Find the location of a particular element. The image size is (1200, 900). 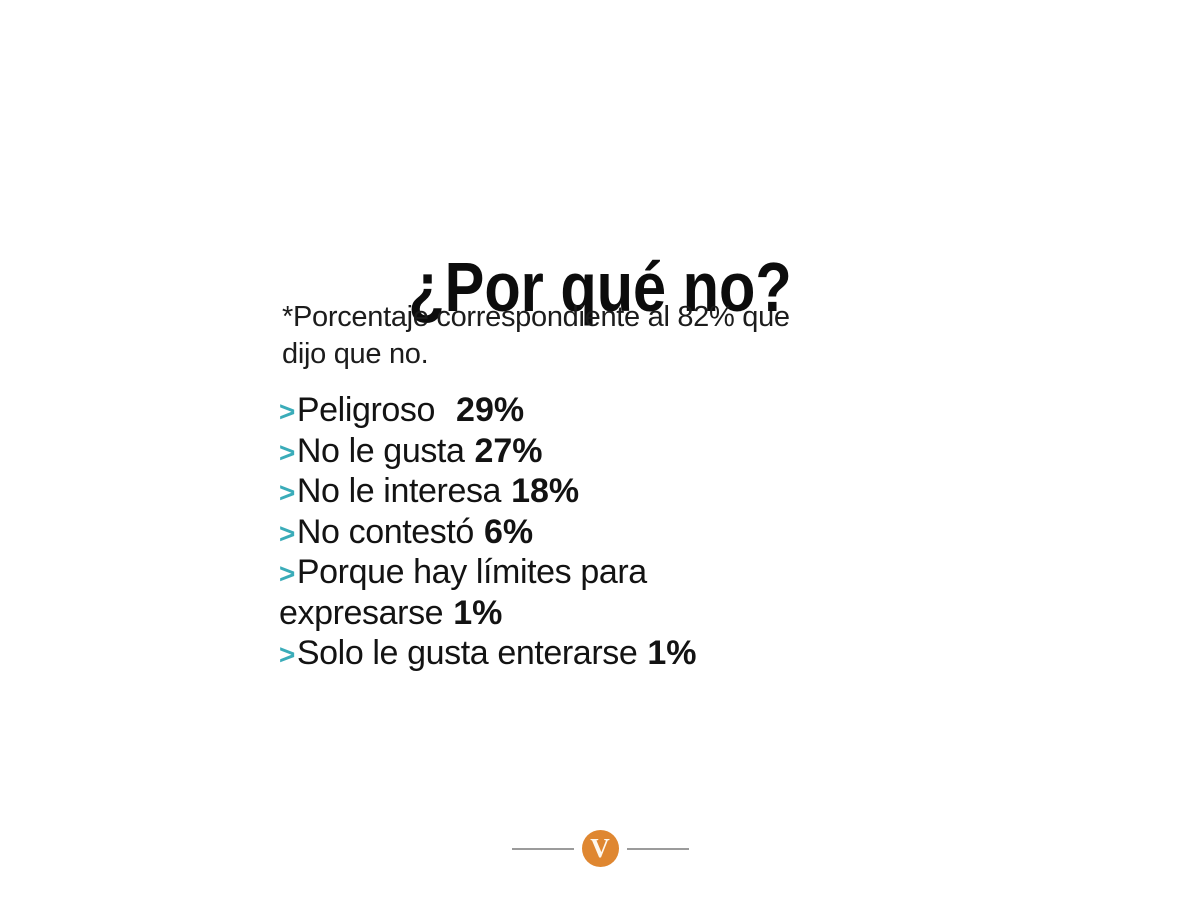

footnote-line-1: *Porcentaje correspondiente al 82% que is located at coordinates (536, 317).